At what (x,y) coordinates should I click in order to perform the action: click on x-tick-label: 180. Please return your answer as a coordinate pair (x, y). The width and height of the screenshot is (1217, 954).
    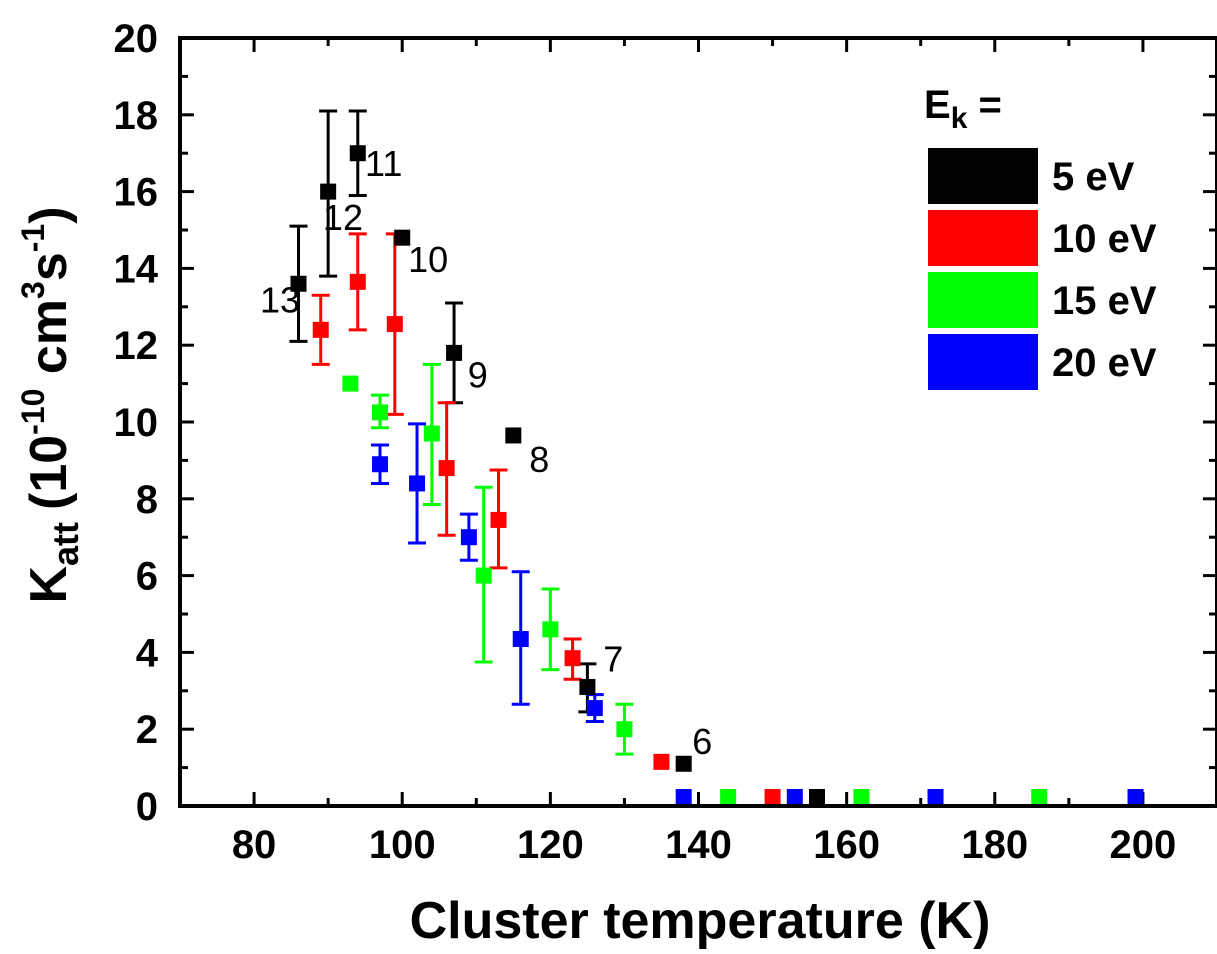
    Looking at the image, I should click on (994, 845).